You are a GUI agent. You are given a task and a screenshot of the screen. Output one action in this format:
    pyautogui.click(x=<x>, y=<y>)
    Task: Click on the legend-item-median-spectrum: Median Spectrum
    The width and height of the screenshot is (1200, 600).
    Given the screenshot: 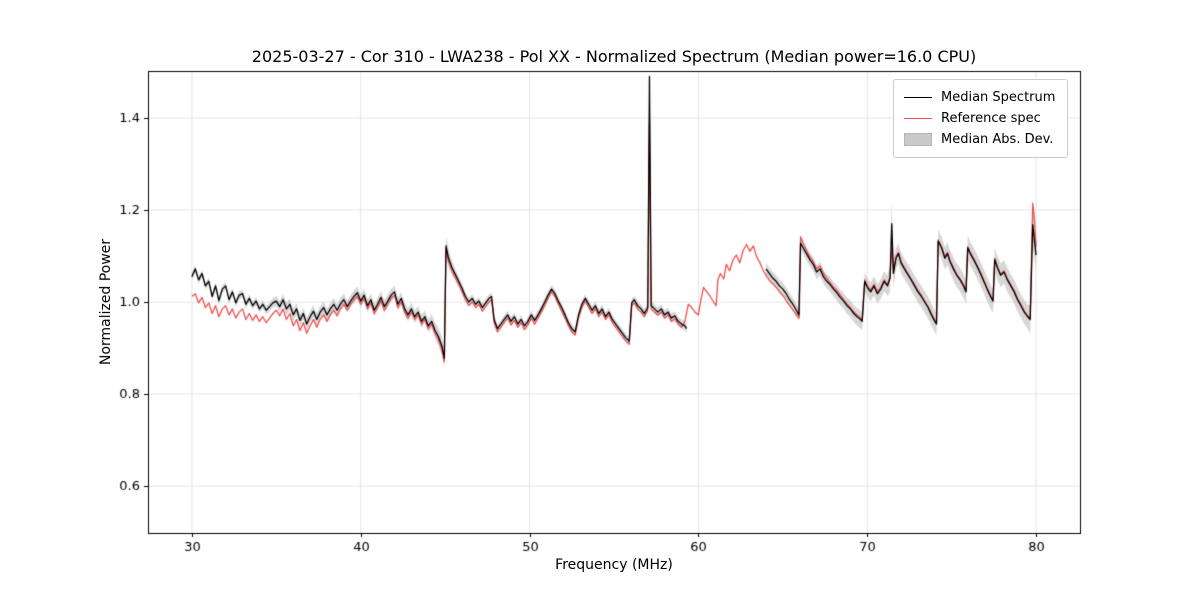 What is the action you would take?
    pyautogui.click(x=979, y=97)
    